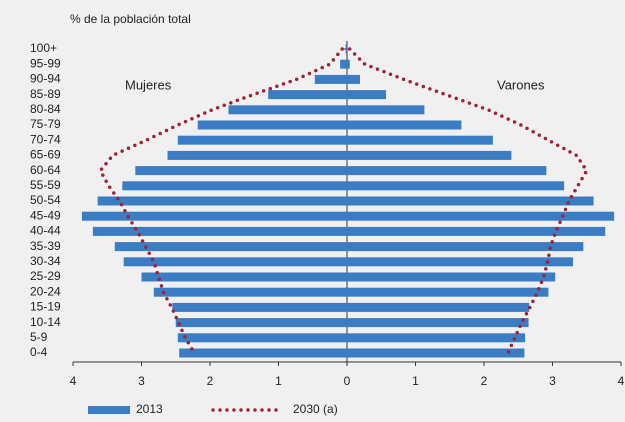  Describe the element at coordinates (45, 170) in the screenshot. I see `y-tick-label: 60-64` at that location.